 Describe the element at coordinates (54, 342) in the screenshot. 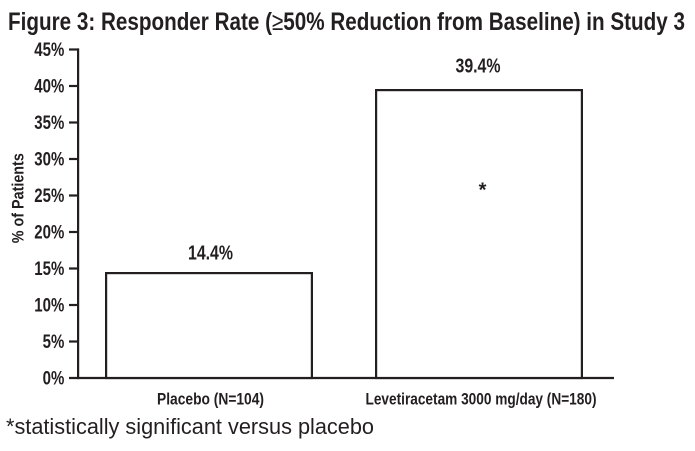

I see `svg-text: 5%` at that location.